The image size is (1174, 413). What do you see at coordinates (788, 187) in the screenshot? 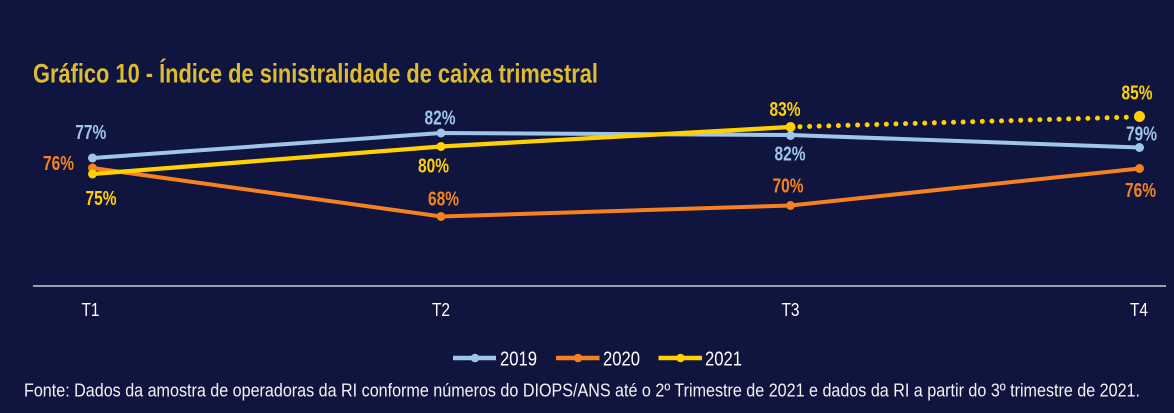
I see `svg-text: 70%` at bounding box center [788, 187].